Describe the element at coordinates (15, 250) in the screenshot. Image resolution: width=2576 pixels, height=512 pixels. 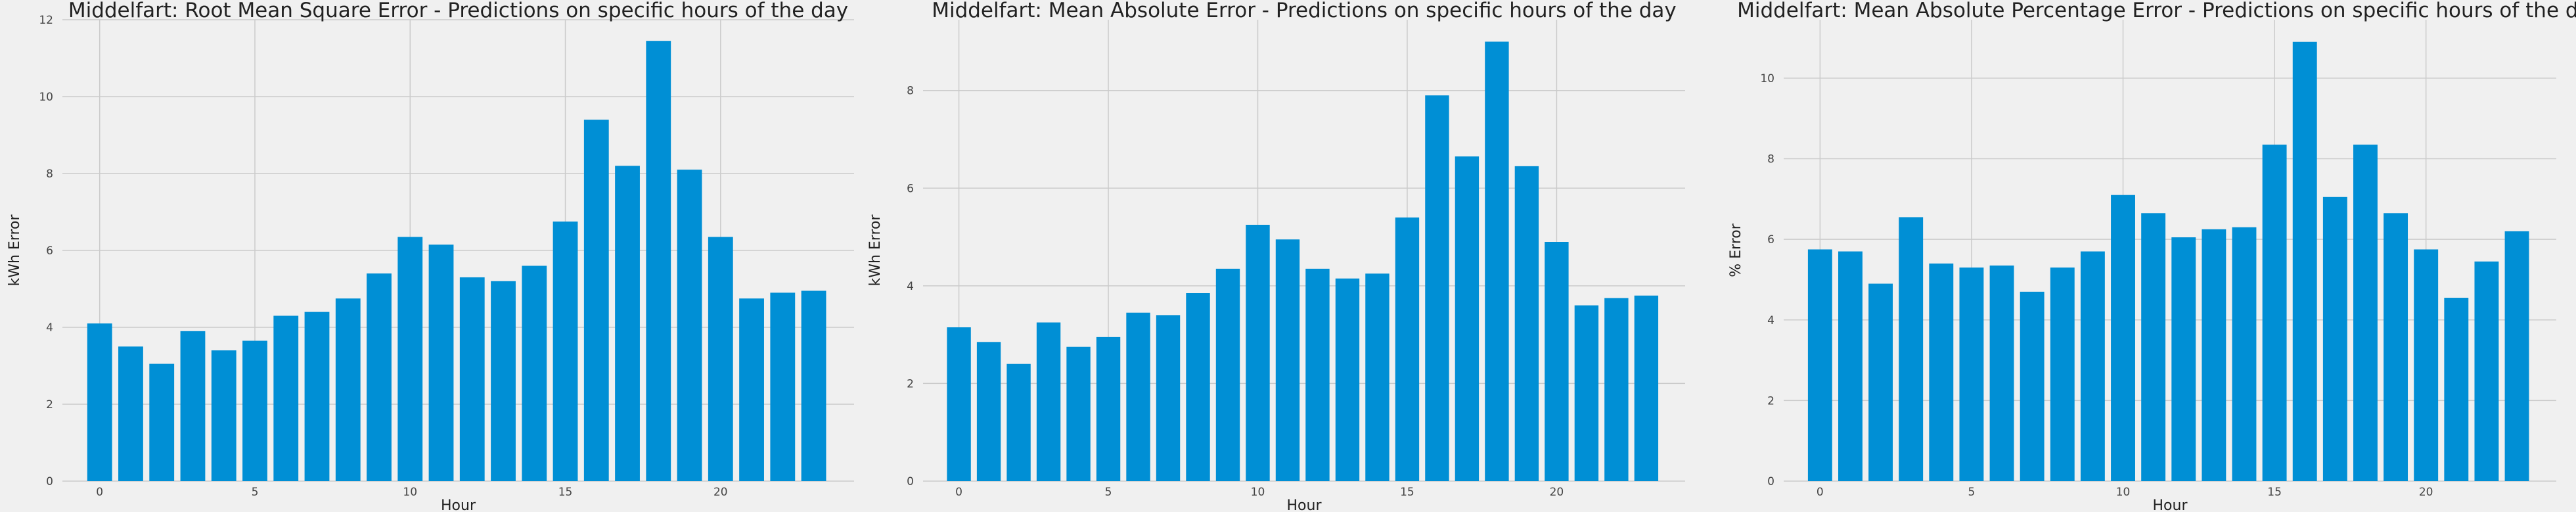
I see `y-axis-label: kWh Error` at that location.